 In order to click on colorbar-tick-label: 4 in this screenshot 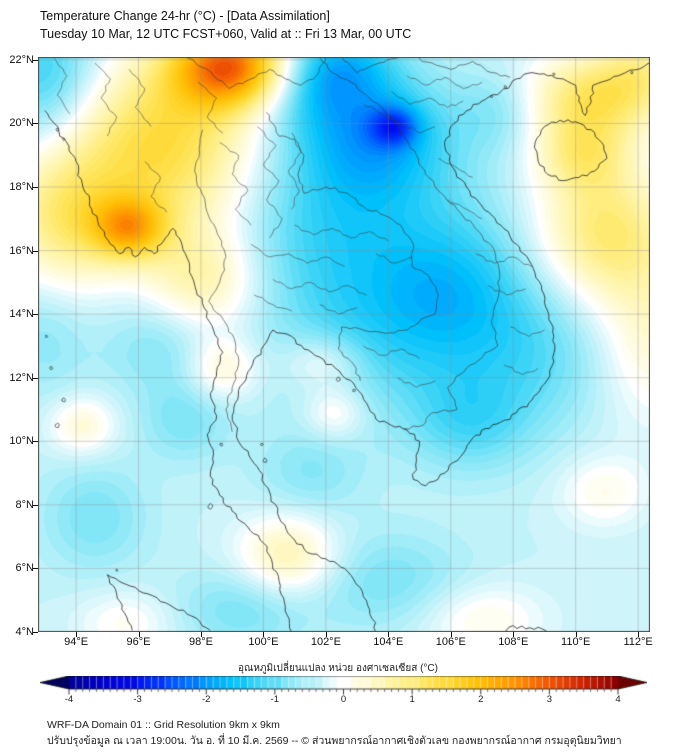, I will do `click(618, 699)`.